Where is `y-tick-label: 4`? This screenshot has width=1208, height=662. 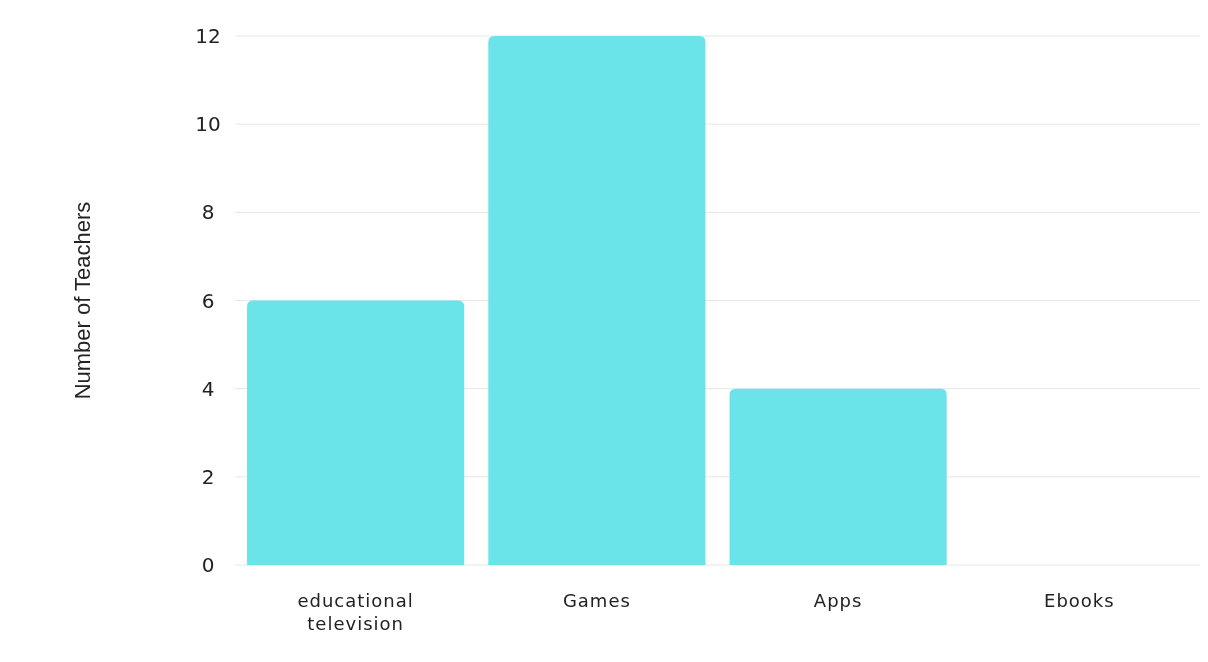
y-tick-label: 4 is located at coordinates (208, 388).